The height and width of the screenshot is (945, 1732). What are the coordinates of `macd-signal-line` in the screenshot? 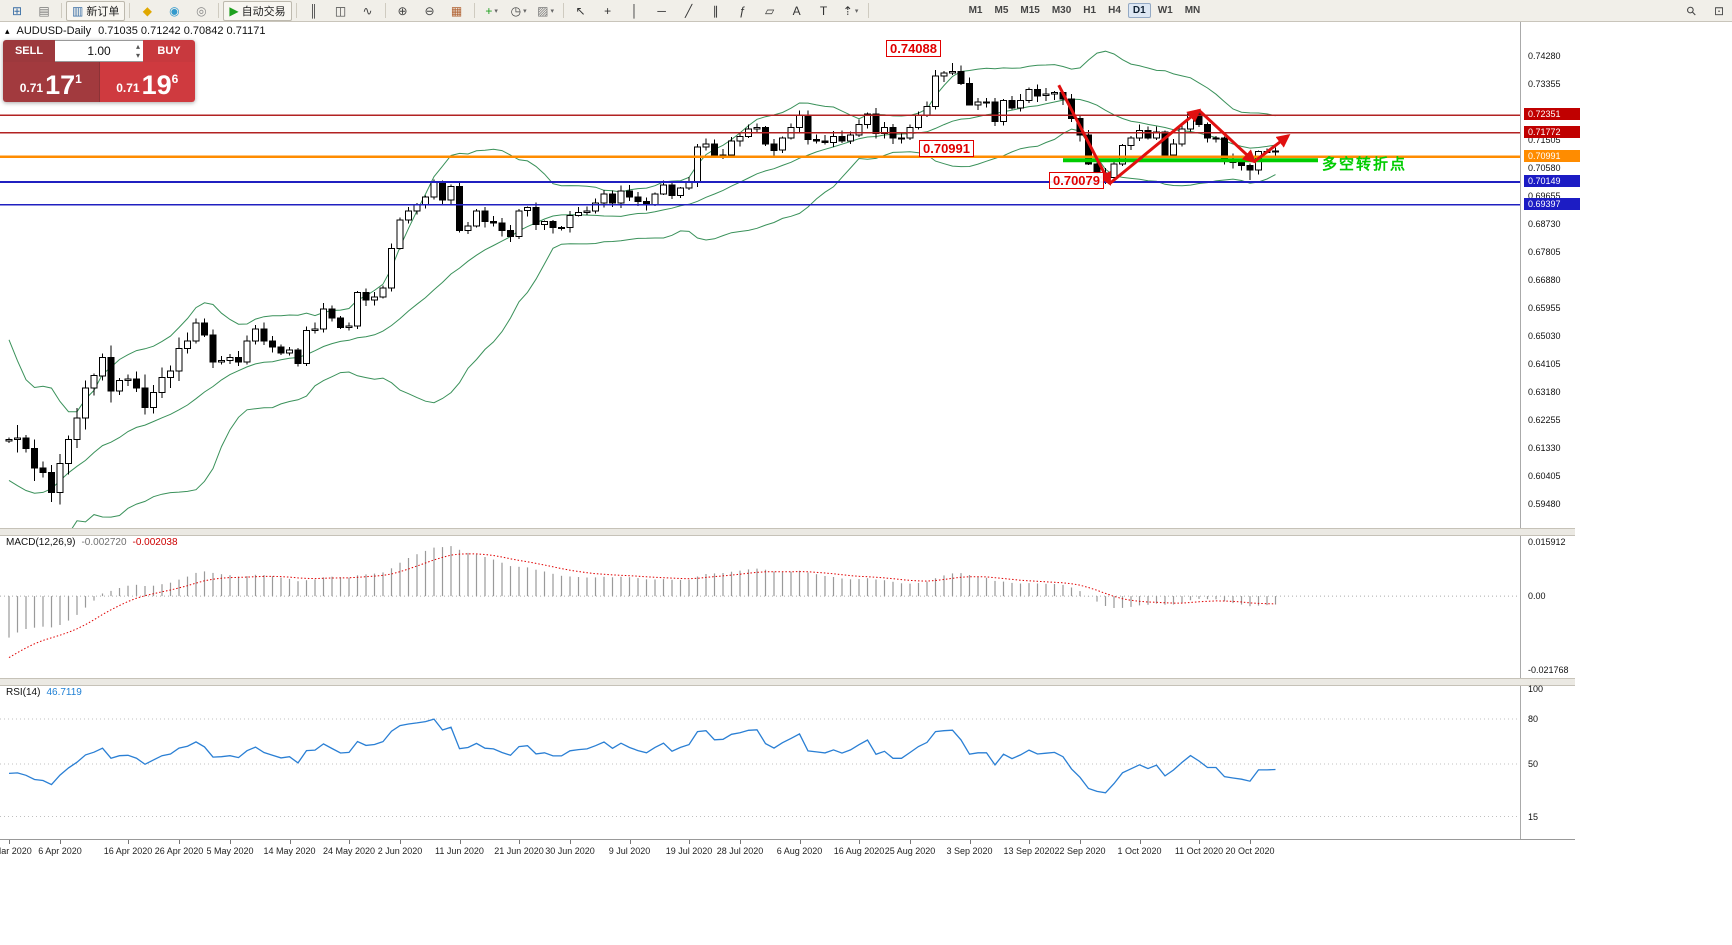 It's located at (642, 606).